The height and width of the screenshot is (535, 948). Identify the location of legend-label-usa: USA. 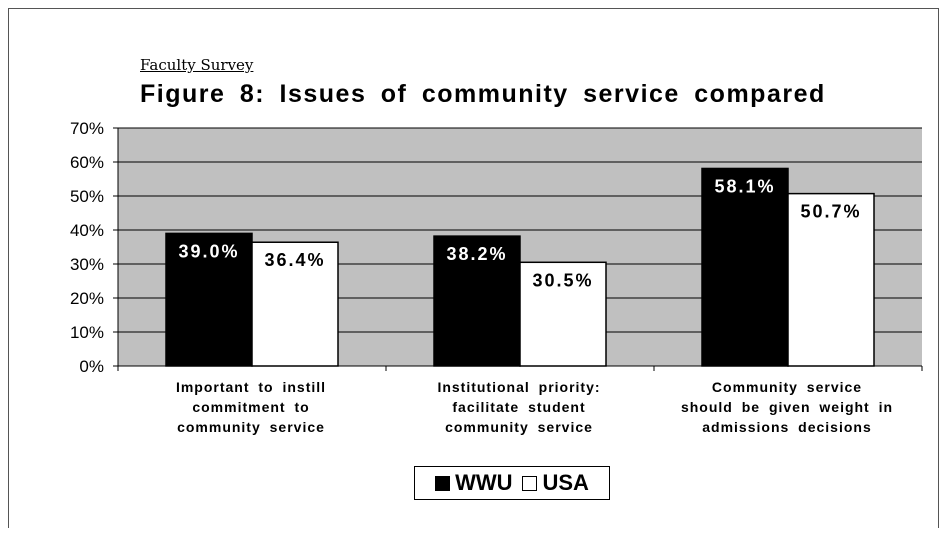
(565, 482).